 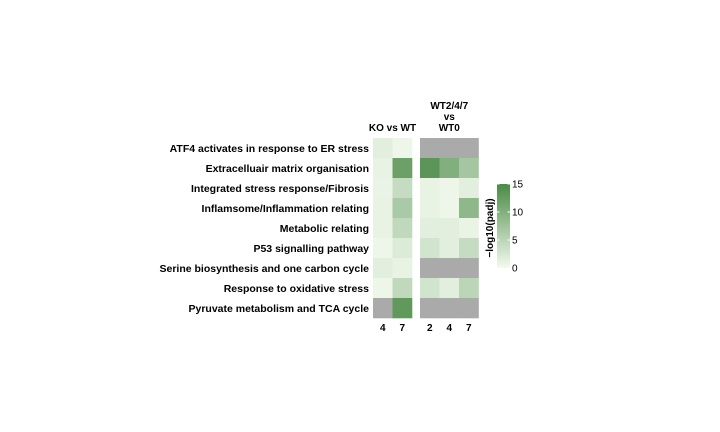 I want to click on column-label: 2, so click(x=430, y=328).